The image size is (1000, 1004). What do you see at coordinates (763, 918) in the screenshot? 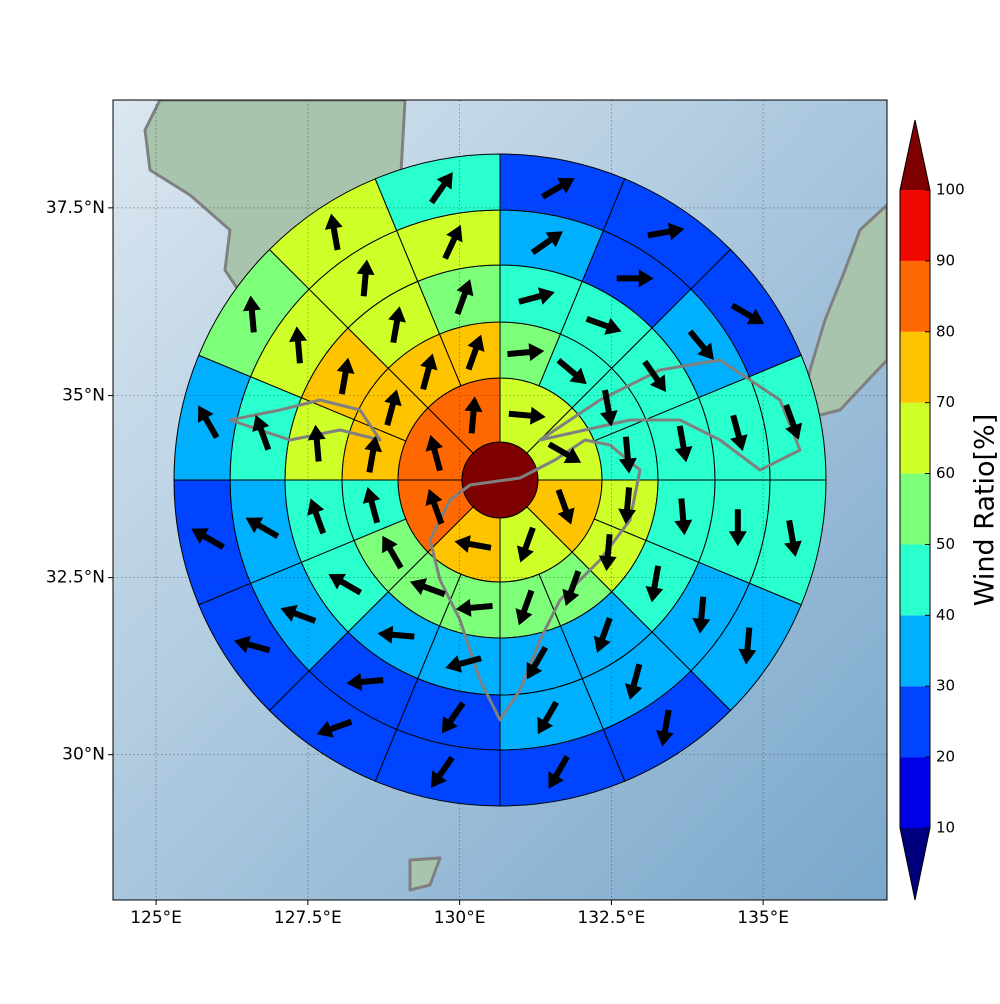
I see `x-tick-label: 135°E` at bounding box center [763, 918].